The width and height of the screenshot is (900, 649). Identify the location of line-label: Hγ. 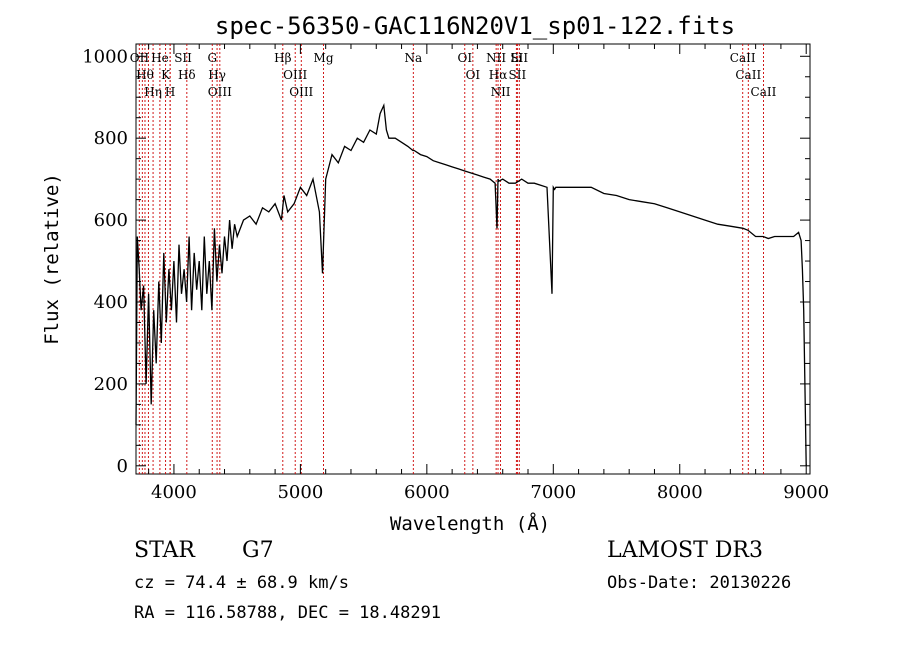
(217, 75).